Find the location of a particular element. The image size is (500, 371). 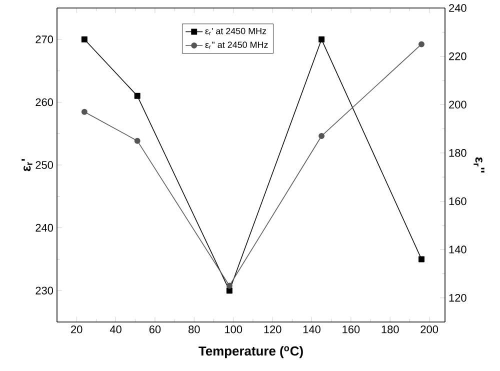

legend-label: ε$_{r}$' at 2450 MHz is located at coordinates (235, 32).